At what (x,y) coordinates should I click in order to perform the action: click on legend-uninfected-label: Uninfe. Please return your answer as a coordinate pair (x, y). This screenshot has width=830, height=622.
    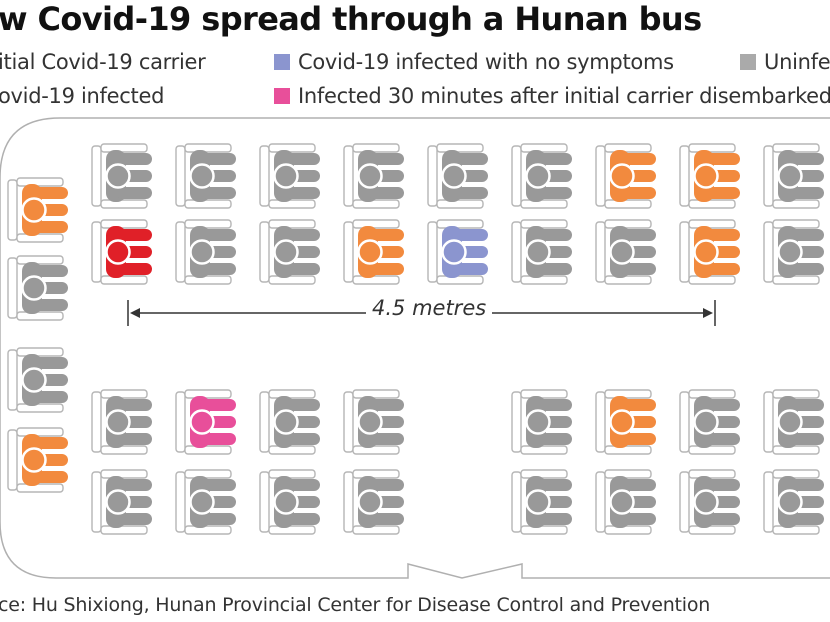
    Looking at the image, I should click on (797, 62).